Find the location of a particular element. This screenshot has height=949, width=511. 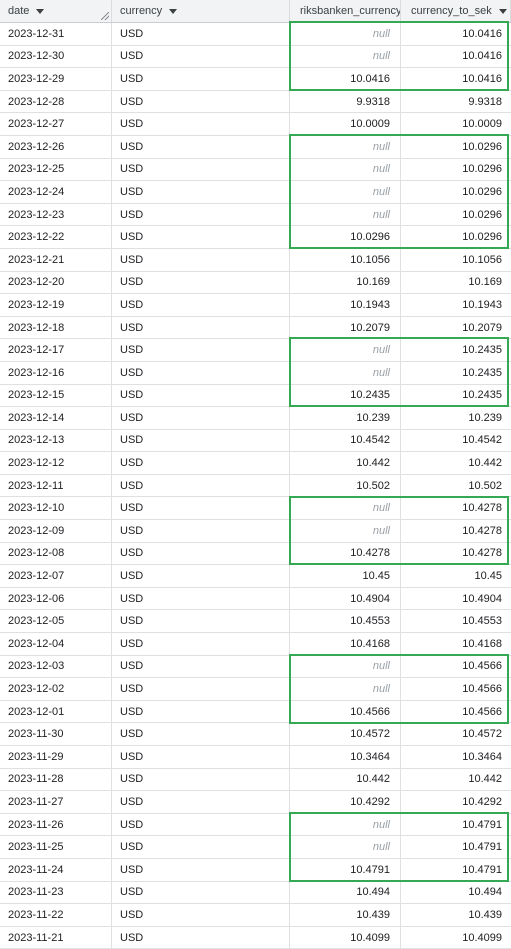

cell-date: 2023-12-17 is located at coordinates (56, 350).